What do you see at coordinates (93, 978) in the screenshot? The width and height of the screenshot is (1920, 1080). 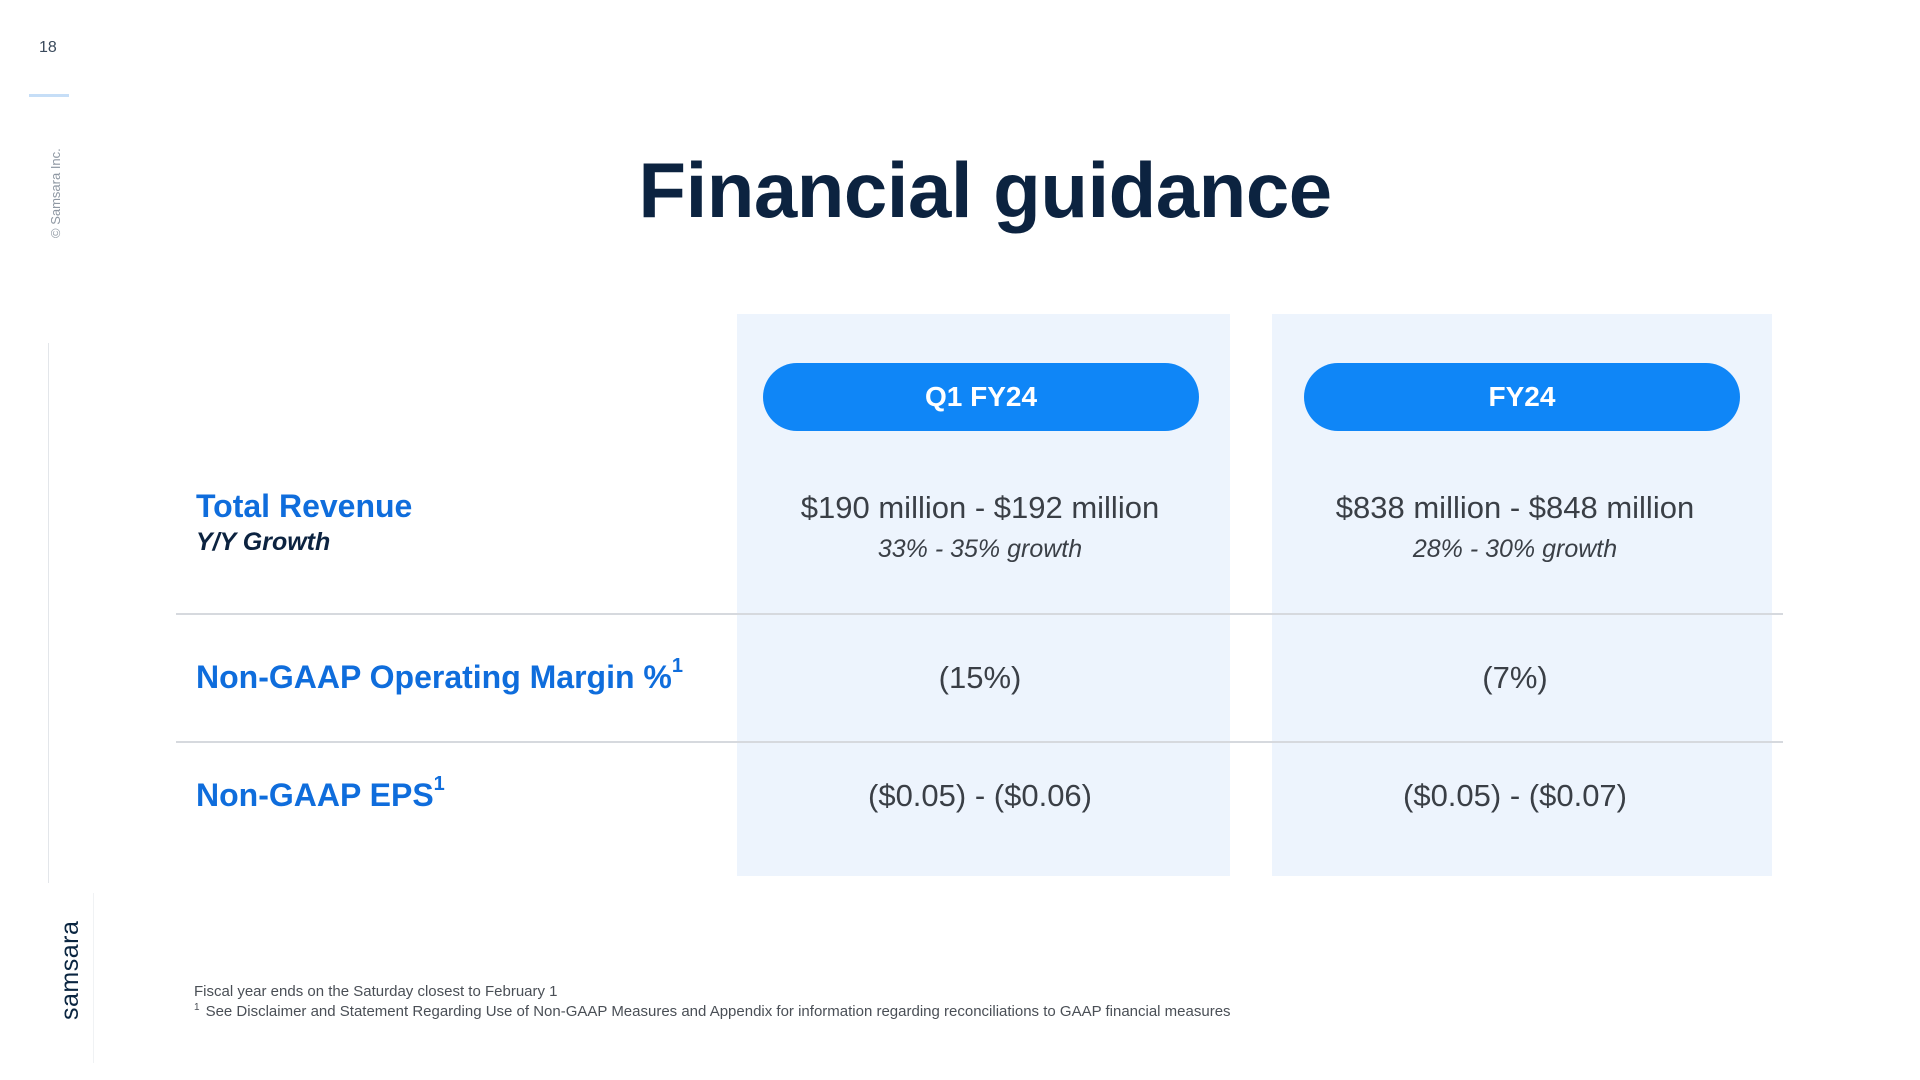 I see `rail-divider-line-lower` at bounding box center [93, 978].